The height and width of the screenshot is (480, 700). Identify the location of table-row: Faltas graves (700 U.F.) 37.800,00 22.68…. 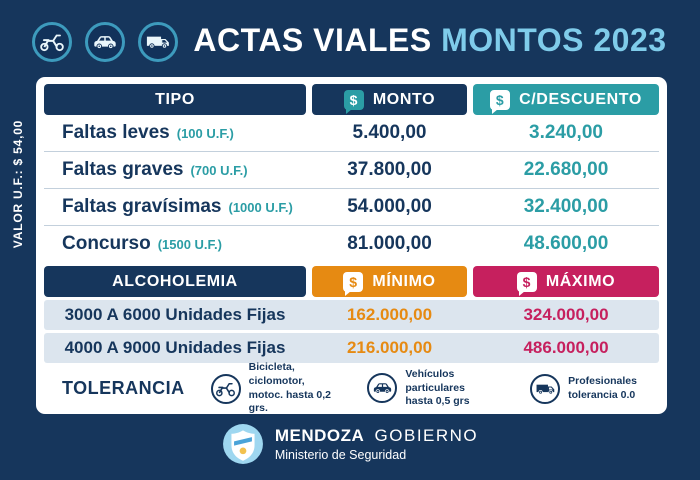
(351, 170).